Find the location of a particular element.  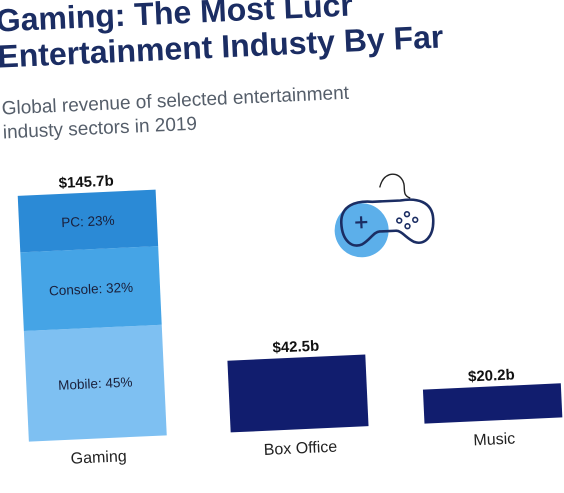

category-label: Gaming is located at coordinates (98, 458).